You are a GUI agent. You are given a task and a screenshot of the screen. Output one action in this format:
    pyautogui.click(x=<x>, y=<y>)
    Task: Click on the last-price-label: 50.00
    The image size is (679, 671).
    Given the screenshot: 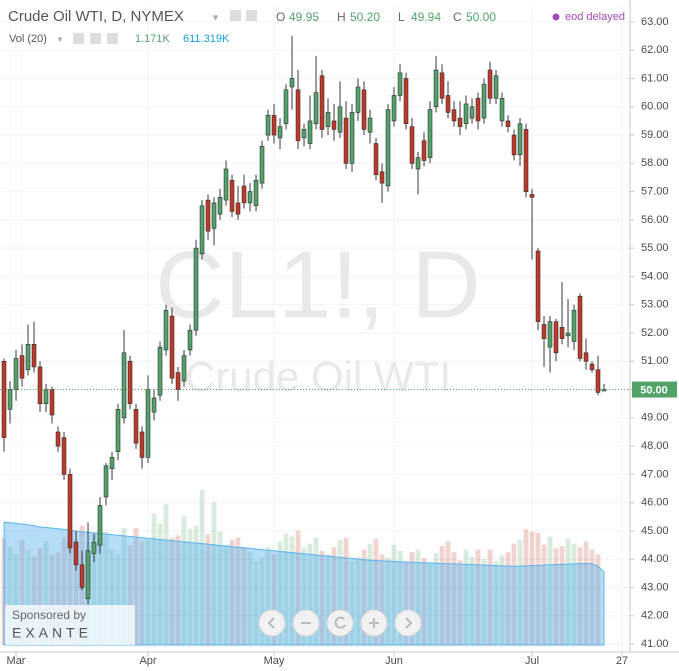 What is the action you would take?
    pyautogui.click(x=654, y=390)
    